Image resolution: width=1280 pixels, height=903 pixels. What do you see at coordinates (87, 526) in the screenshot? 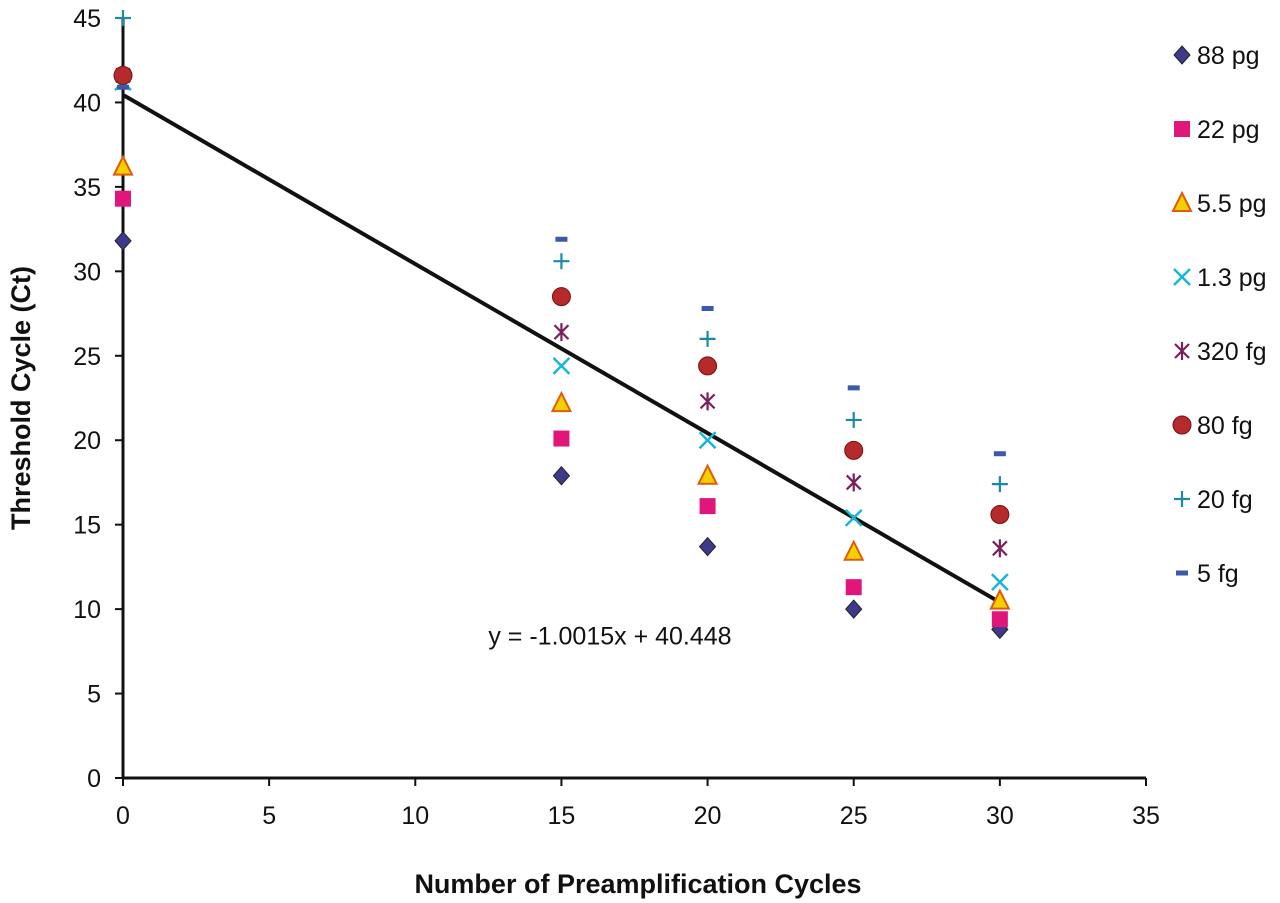
I see `y-tick-label: 15` at bounding box center [87, 526].